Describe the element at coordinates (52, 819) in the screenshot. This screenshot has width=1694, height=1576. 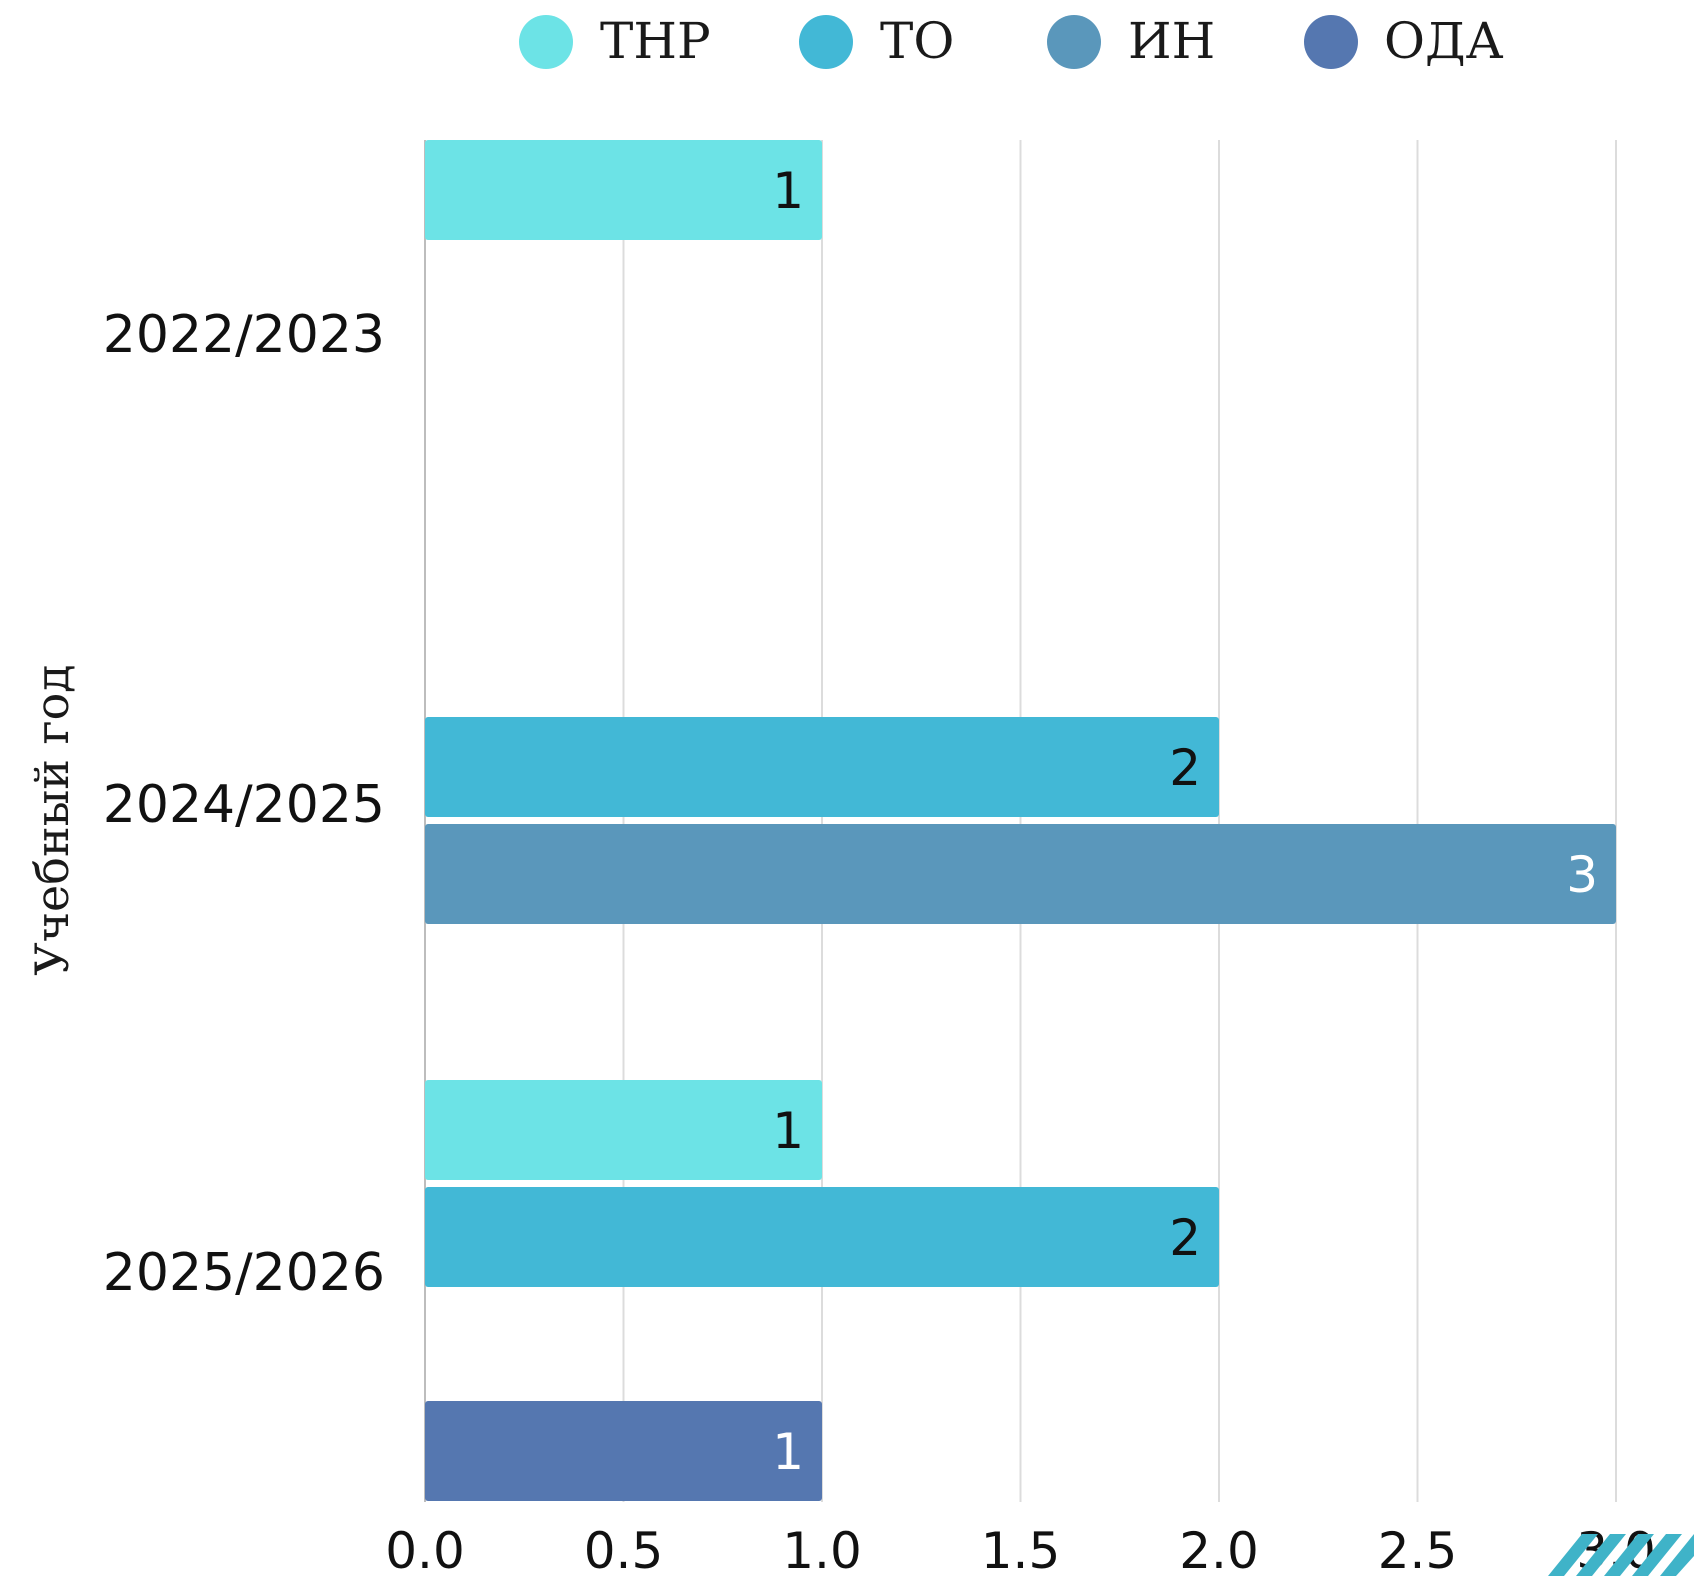
I see `y-axis-label: Учебный год` at that location.